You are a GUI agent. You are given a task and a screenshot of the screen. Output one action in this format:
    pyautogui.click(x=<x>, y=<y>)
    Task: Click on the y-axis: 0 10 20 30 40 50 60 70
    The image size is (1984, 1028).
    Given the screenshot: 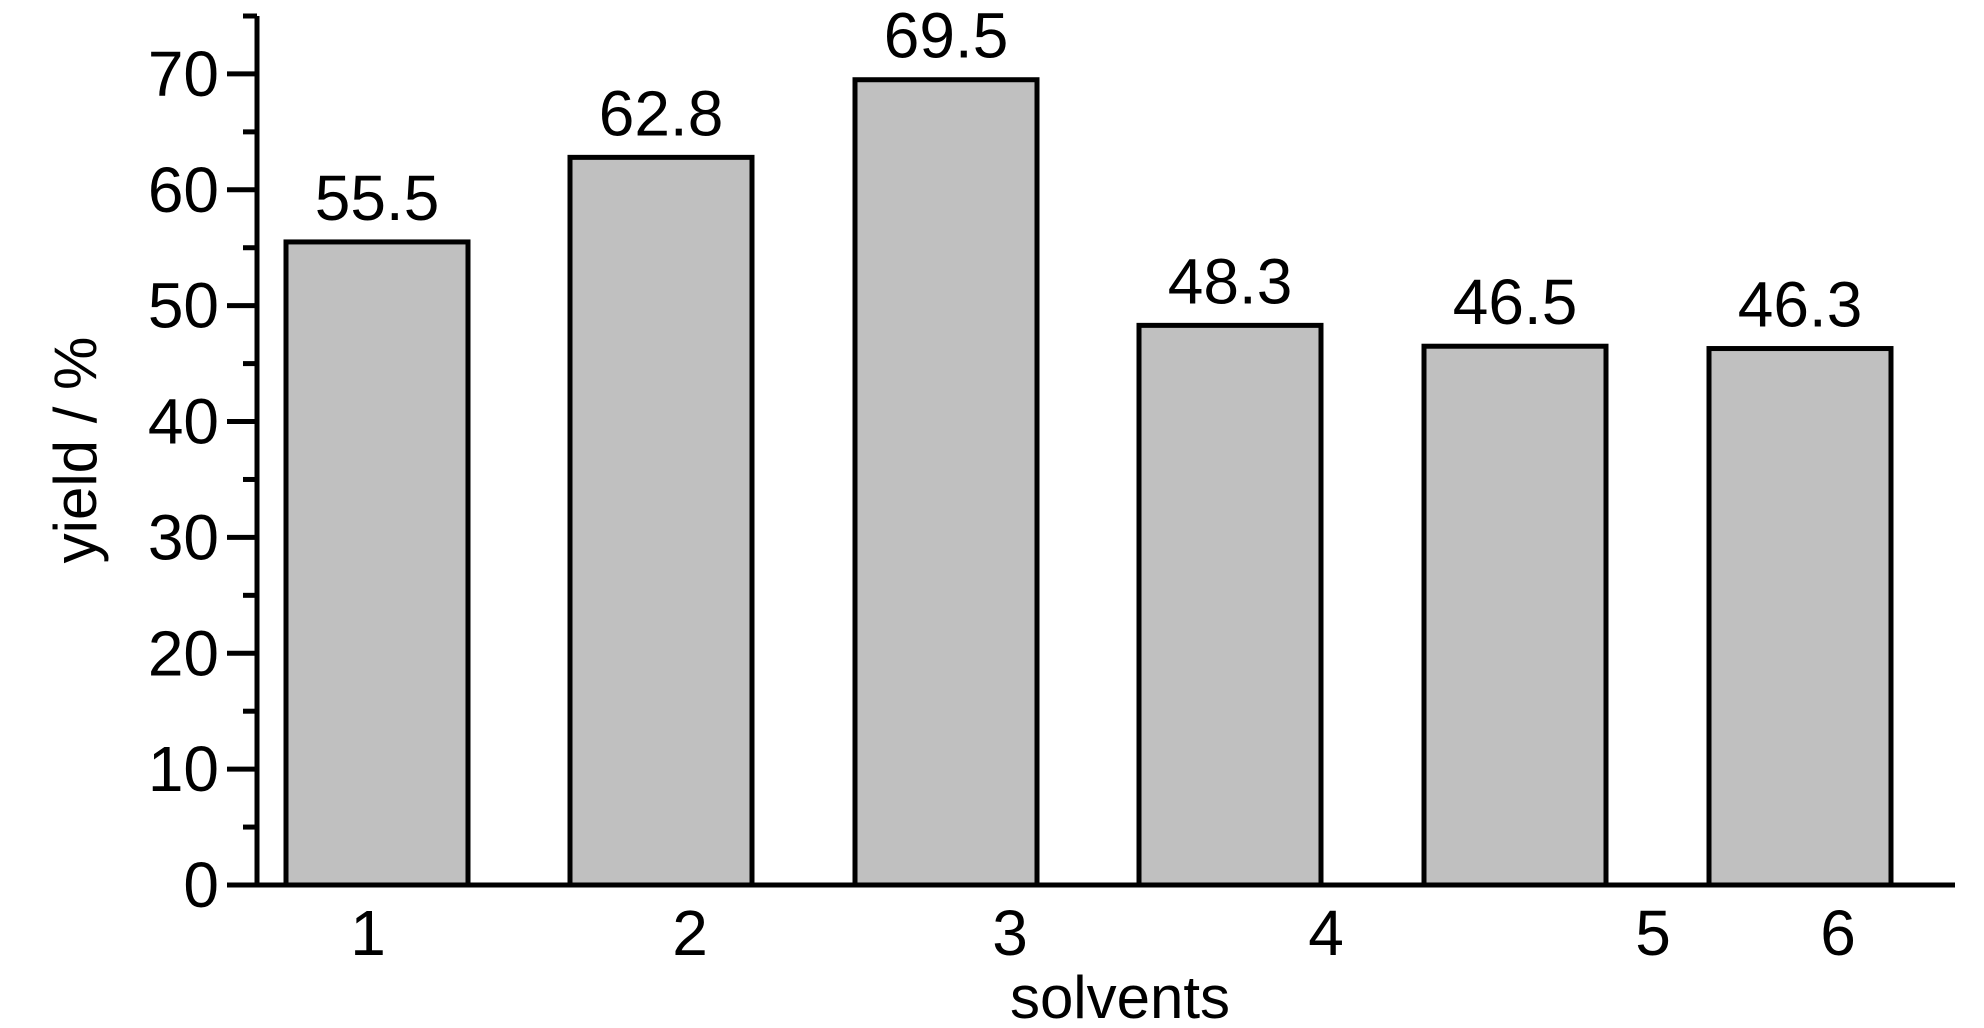 What is the action you would take?
    pyautogui.click(x=204, y=467)
    